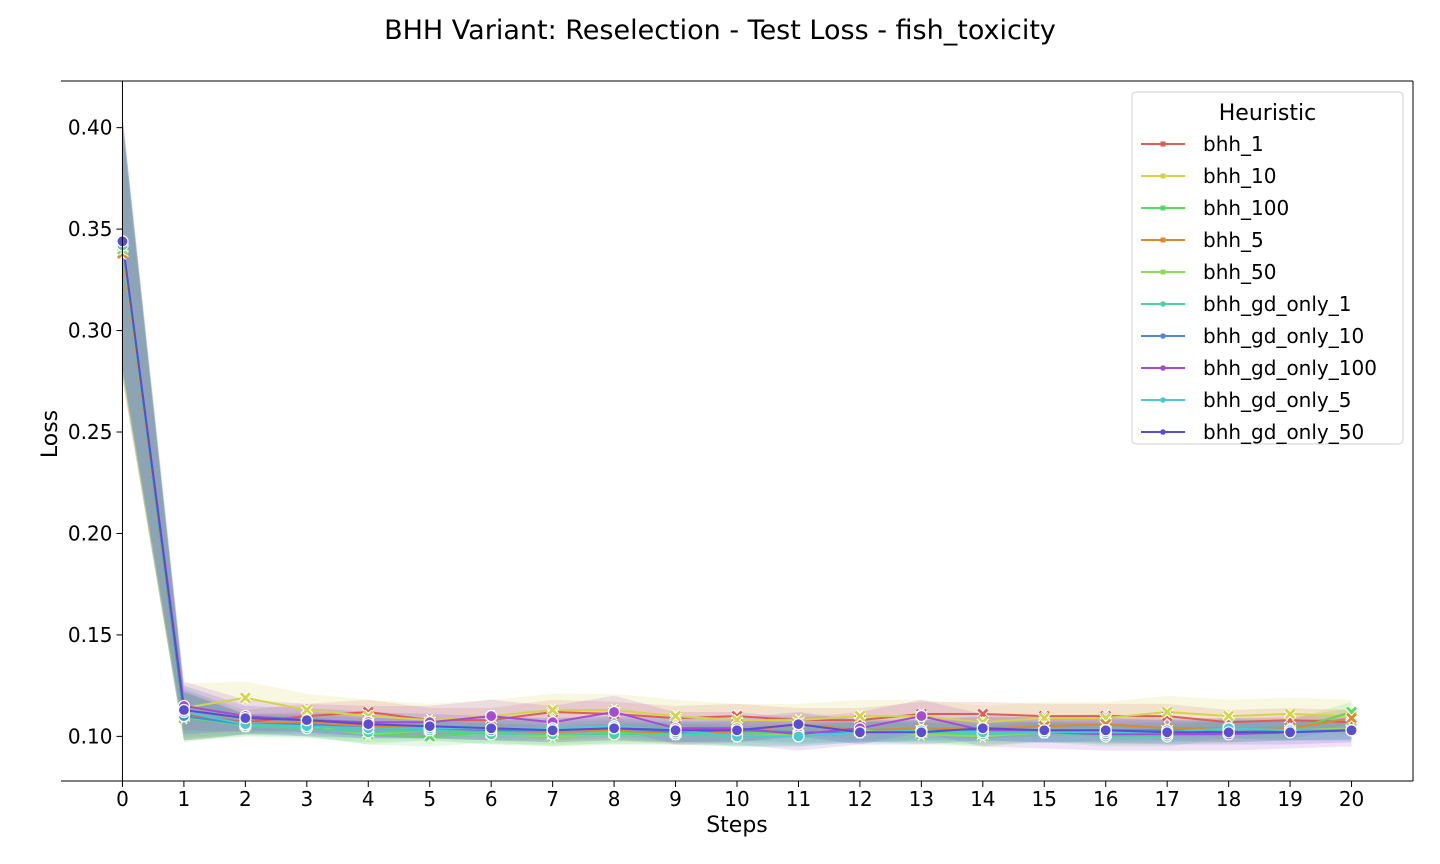 This screenshot has height=864, width=1440. What do you see at coordinates (1105, 799) in the screenshot?
I see `x-tick-label: 16` at bounding box center [1105, 799].